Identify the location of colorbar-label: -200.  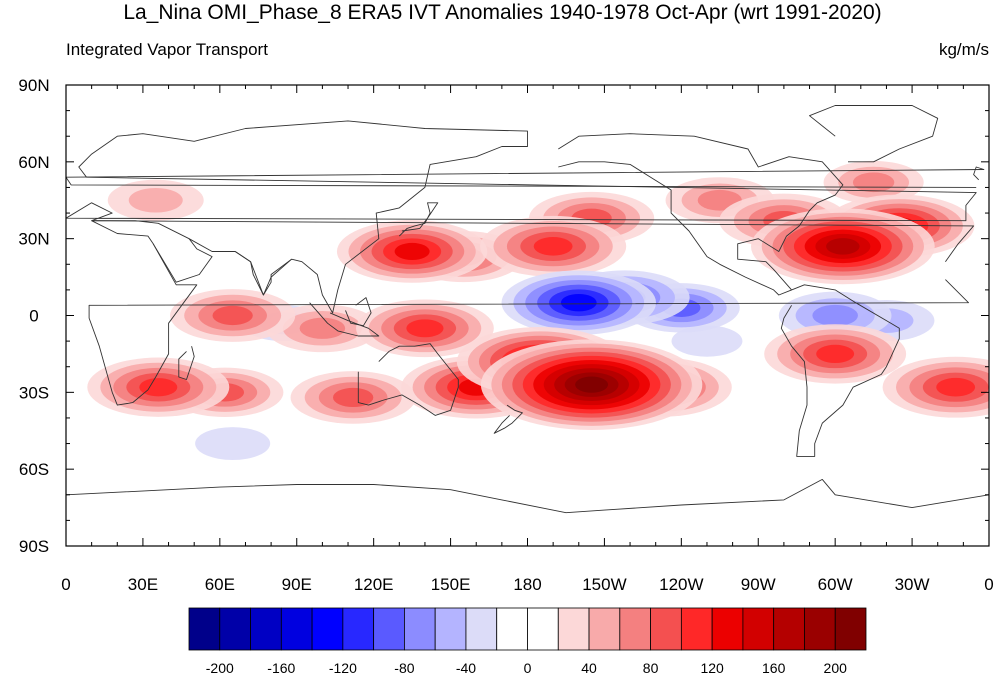
(220, 668).